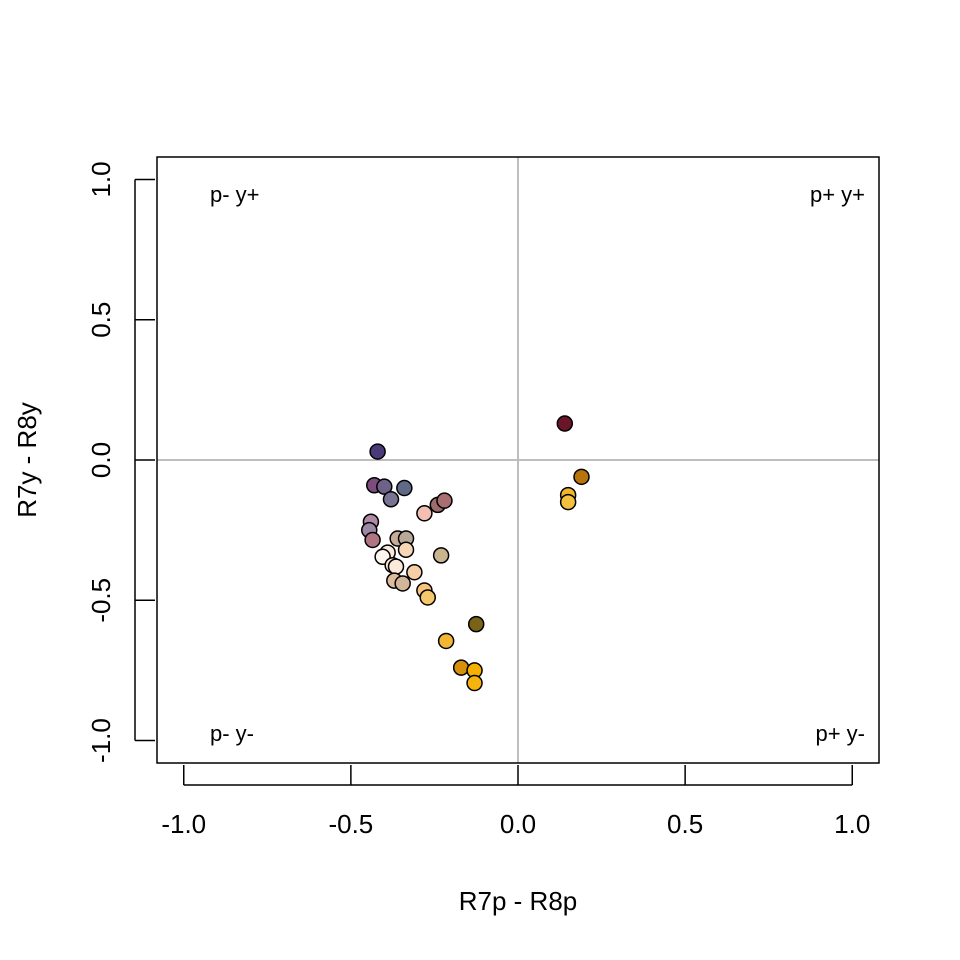 The height and width of the screenshot is (960, 960). Describe the element at coordinates (27, 460) in the screenshot. I see `y-axis-title: R7y - R8y` at that location.